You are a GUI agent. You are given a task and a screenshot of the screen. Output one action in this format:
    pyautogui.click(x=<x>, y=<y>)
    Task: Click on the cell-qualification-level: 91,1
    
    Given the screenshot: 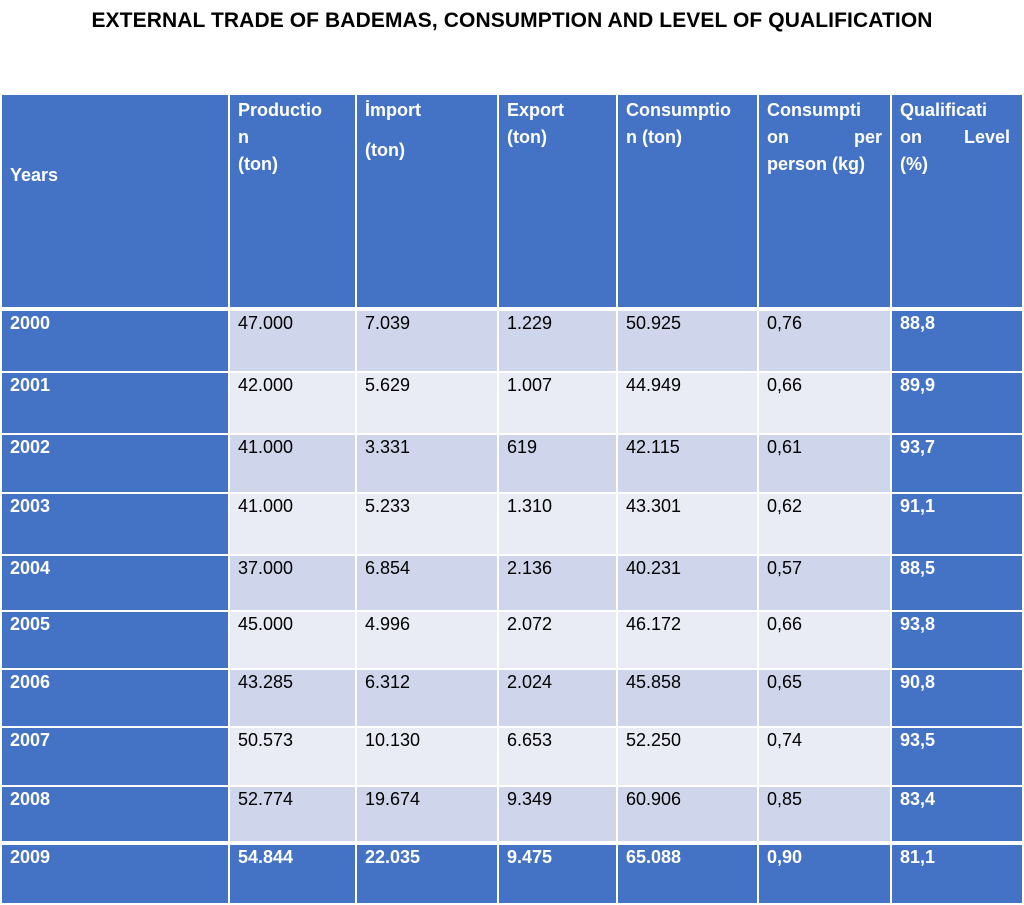 What is the action you would take?
    pyautogui.click(x=957, y=525)
    